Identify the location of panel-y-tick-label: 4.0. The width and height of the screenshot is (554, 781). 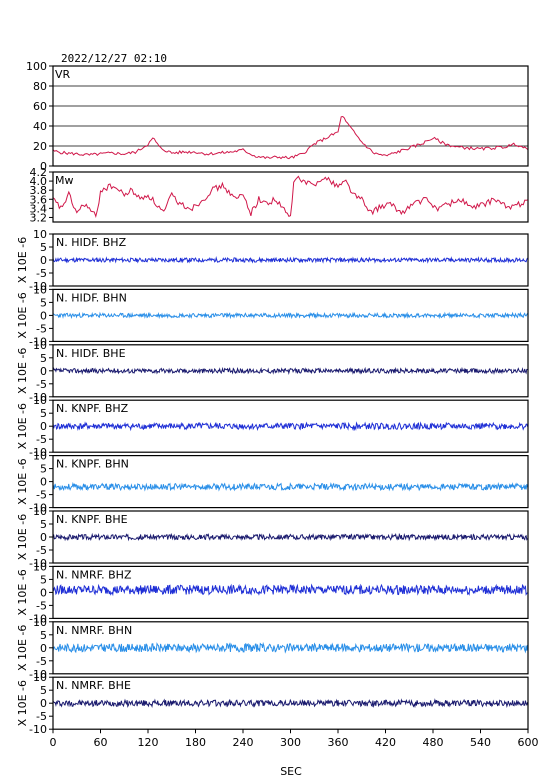
(39, 181).